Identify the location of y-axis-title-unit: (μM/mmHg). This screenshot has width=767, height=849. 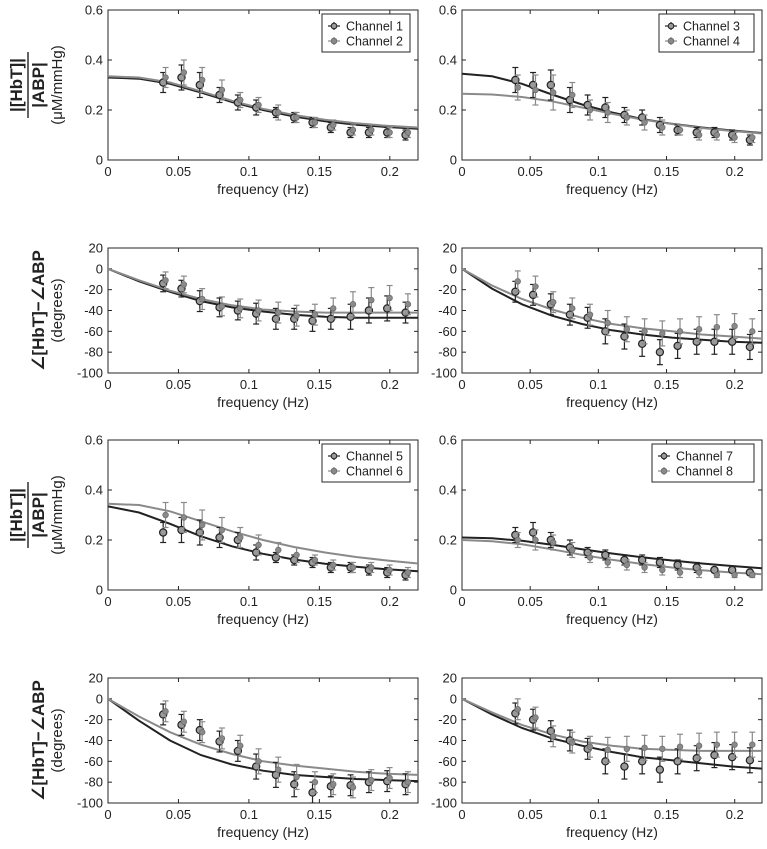
(57, 514).